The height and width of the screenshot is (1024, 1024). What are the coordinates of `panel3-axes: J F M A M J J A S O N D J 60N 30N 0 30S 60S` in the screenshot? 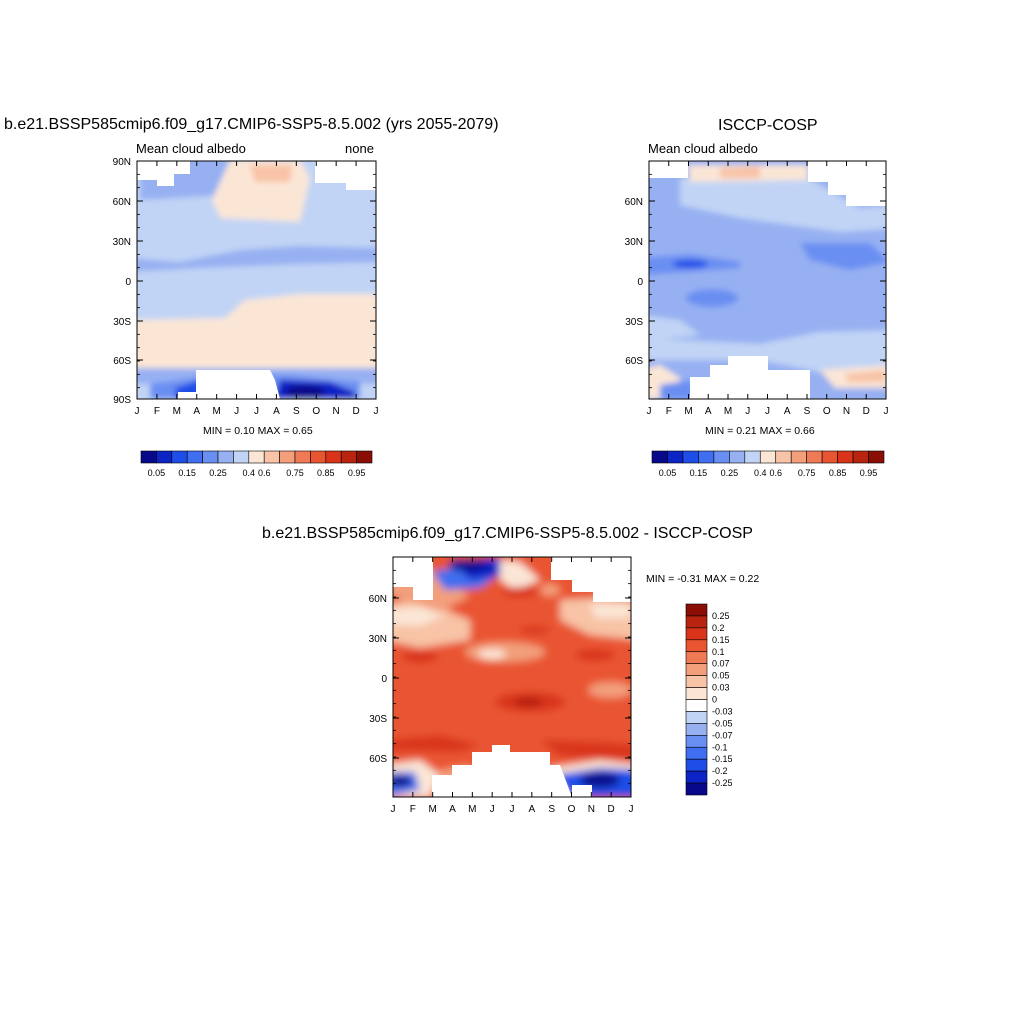 It's located at (501, 685).